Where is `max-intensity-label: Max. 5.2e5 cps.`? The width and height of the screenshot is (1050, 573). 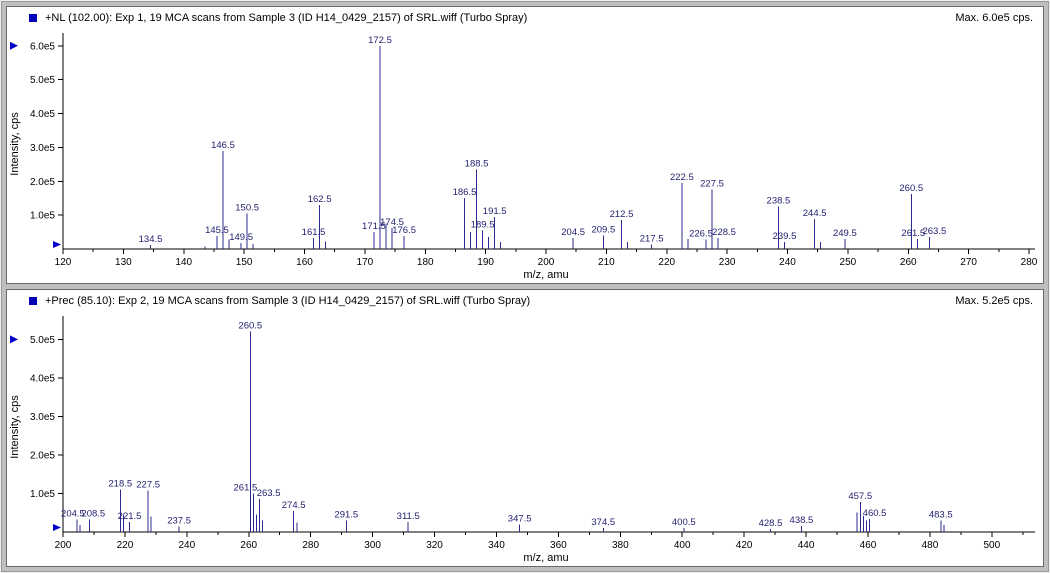 max-intensity-label: Max. 5.2e5 cps. is located at coordinates (994, 300).